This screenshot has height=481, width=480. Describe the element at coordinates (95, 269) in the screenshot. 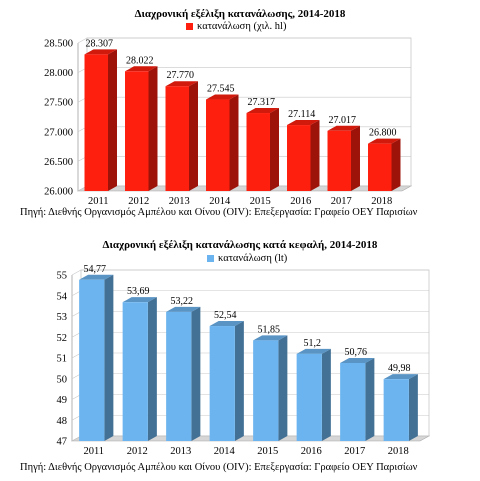

I see `chart2-data-label: 54,77` at that location.